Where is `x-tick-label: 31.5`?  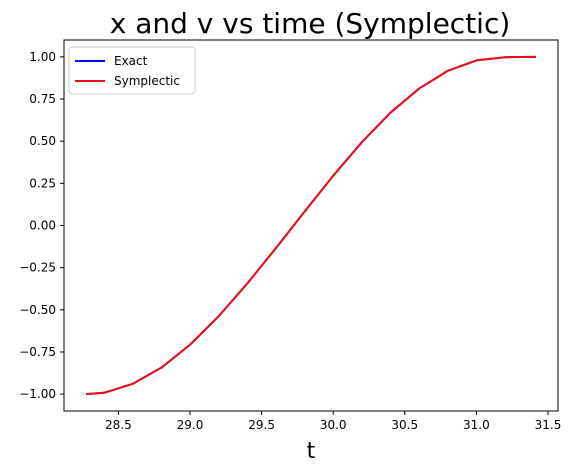
x-tick-label: 31.5 is located at coordinates (548, 425).